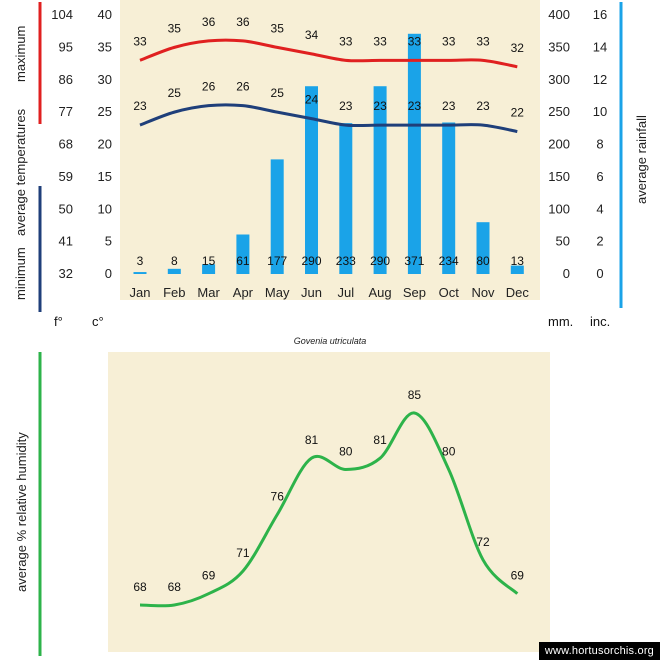 Image resolution: width=660 pixels, height=660 pixels. I want to click on rainfall-value-label: 8, so click(174, 261).